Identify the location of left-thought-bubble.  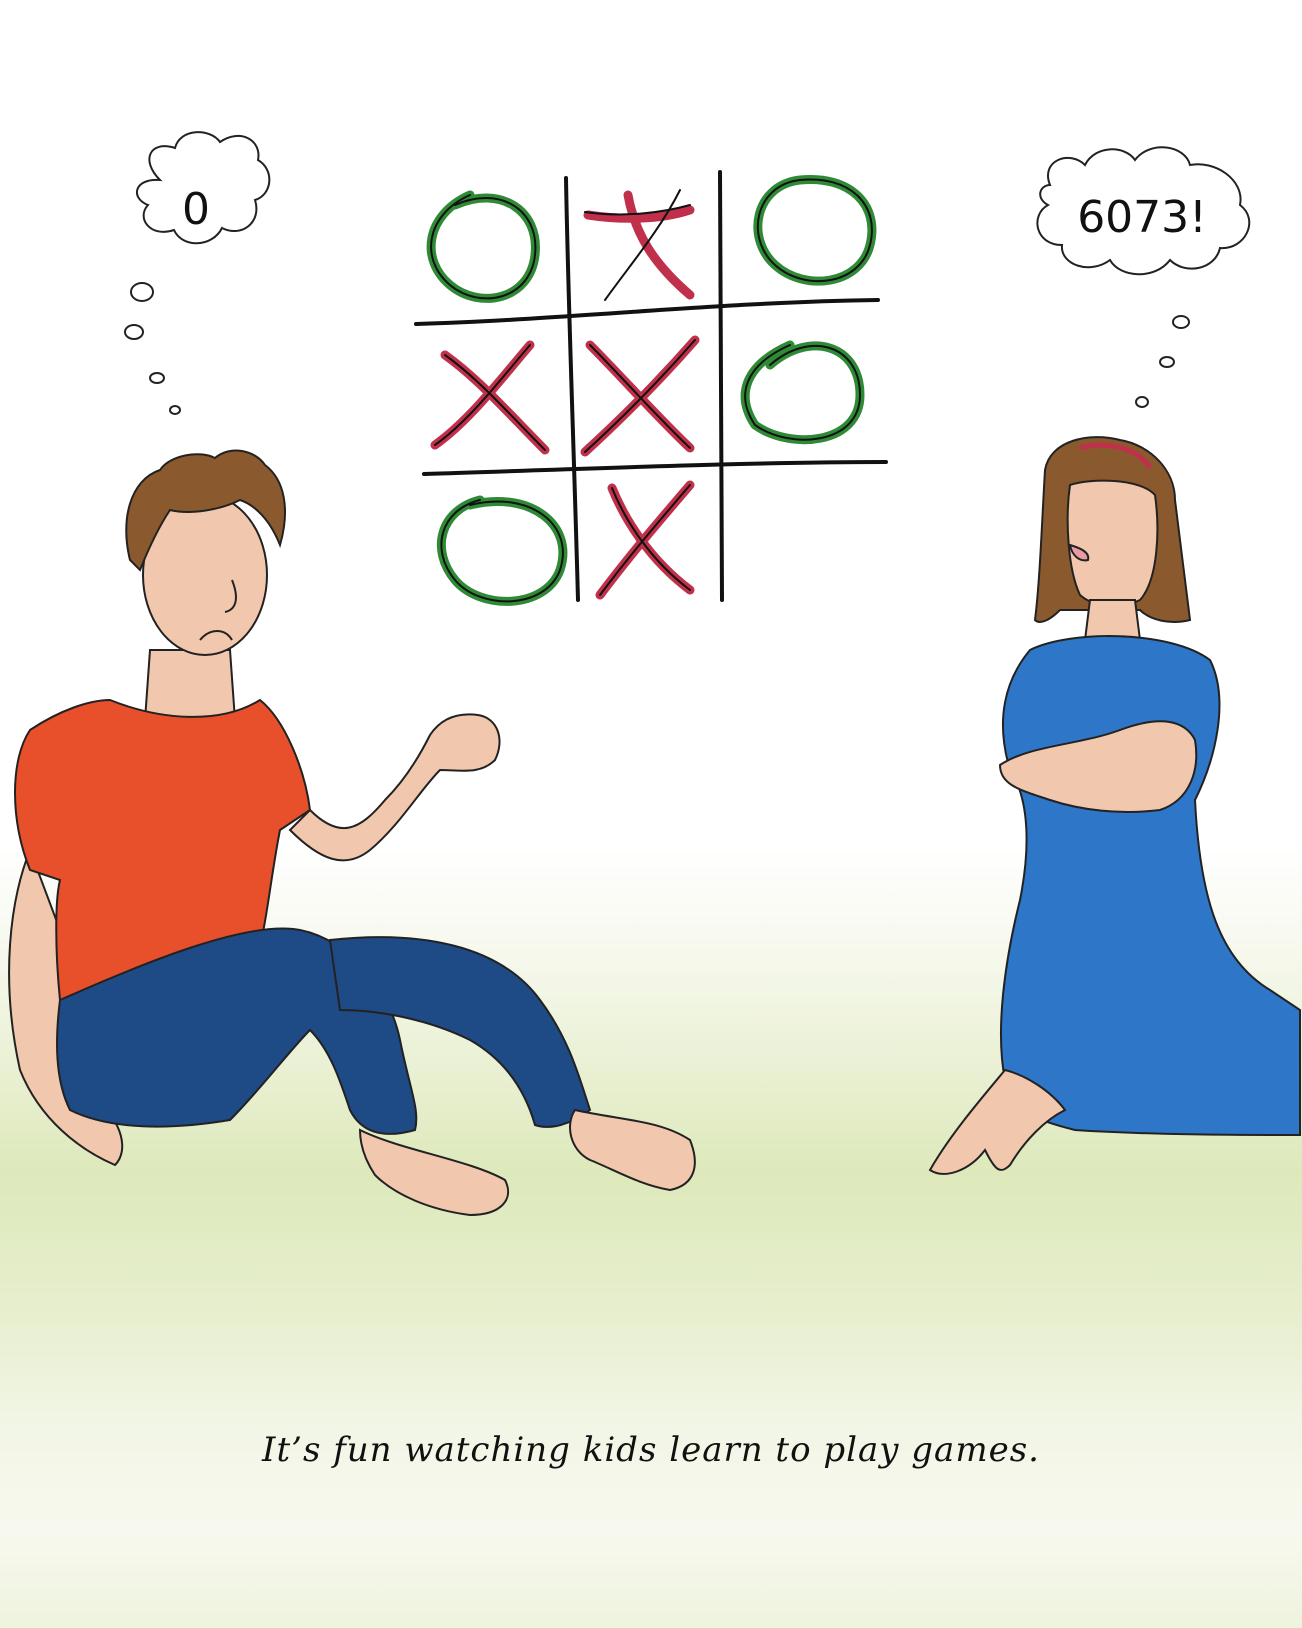
(197, 273).